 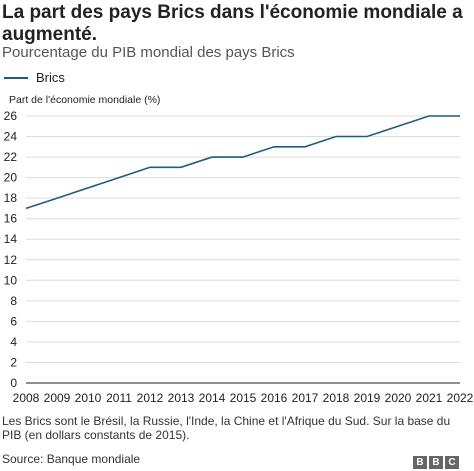 I want to click on x-tick-label: 2019, so click(x=367, y=398).